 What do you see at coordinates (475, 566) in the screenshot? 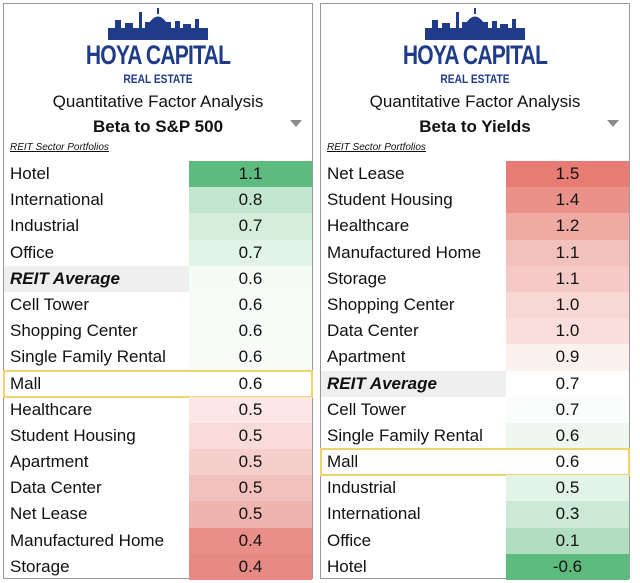
I see `sector-row: Hotel -0.6` at bounding box center [475, 566].